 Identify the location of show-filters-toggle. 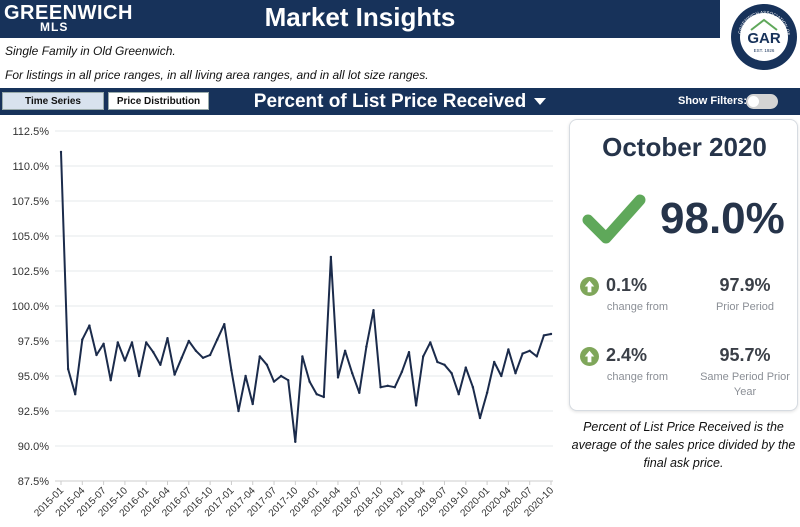
(762, 101).